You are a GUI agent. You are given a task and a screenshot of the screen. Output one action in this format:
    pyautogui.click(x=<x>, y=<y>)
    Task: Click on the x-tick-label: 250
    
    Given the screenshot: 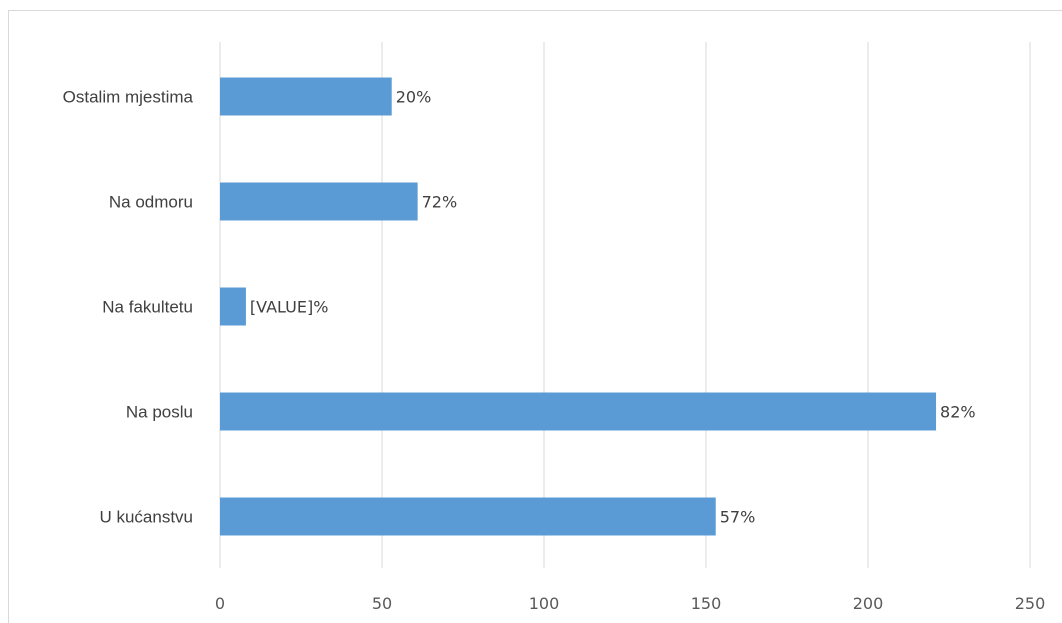 What is the action you would take?
    pyautogui.click(x=1030, y=603)
    